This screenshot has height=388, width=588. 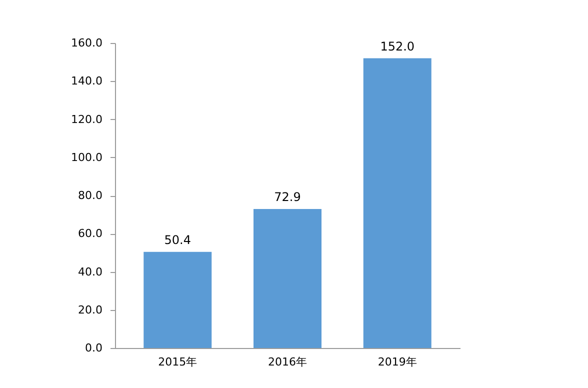 I want to click on data-label: 72.9, so click(x=287, y=197).